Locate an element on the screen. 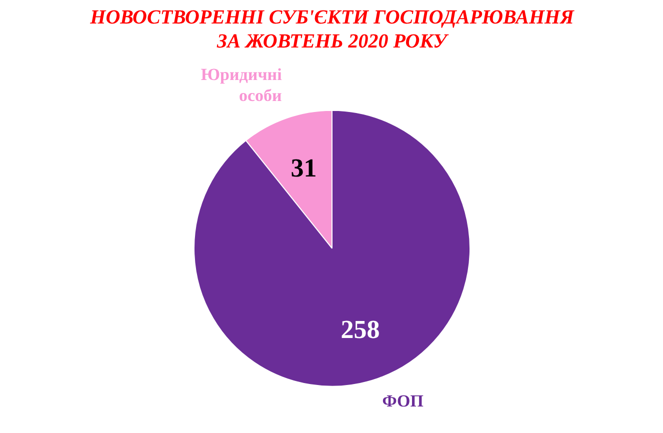  data-label: 31 is located at coordinates (303, 168).